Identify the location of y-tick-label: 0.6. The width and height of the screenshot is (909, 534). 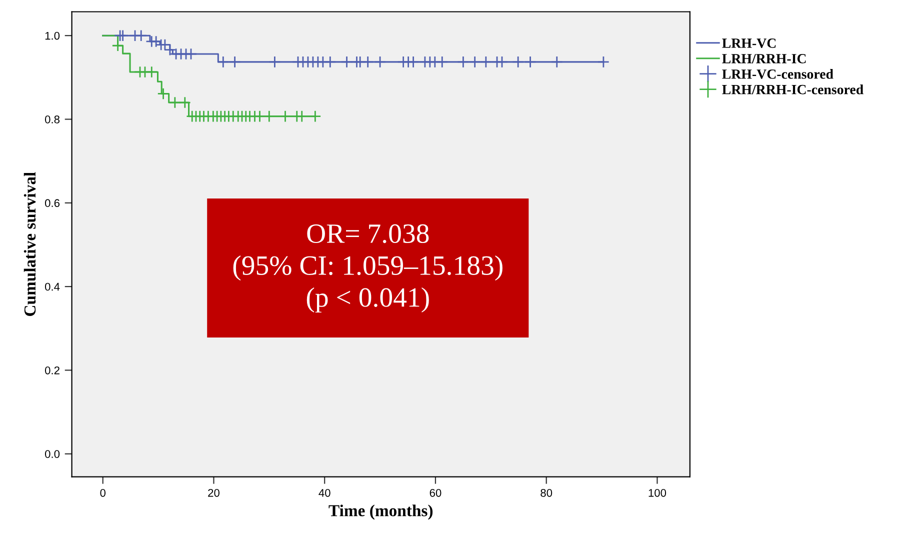
(52, 203).